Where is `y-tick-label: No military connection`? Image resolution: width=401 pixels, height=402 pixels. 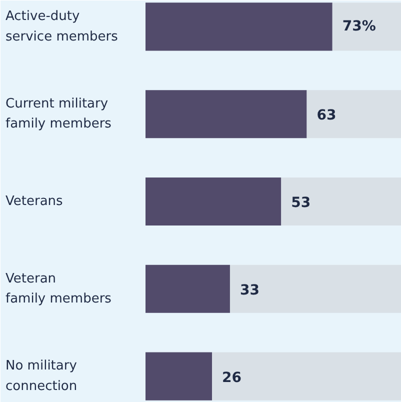 y-tick-label: No military connection is located at coordinates (42, 376).